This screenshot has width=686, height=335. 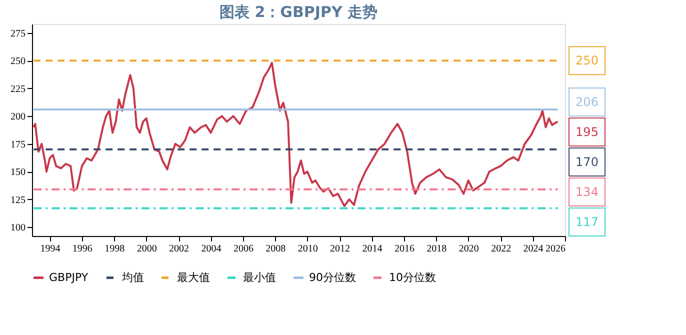 I want to click on x-tick-label: 2014, so click(x=372, y=249).